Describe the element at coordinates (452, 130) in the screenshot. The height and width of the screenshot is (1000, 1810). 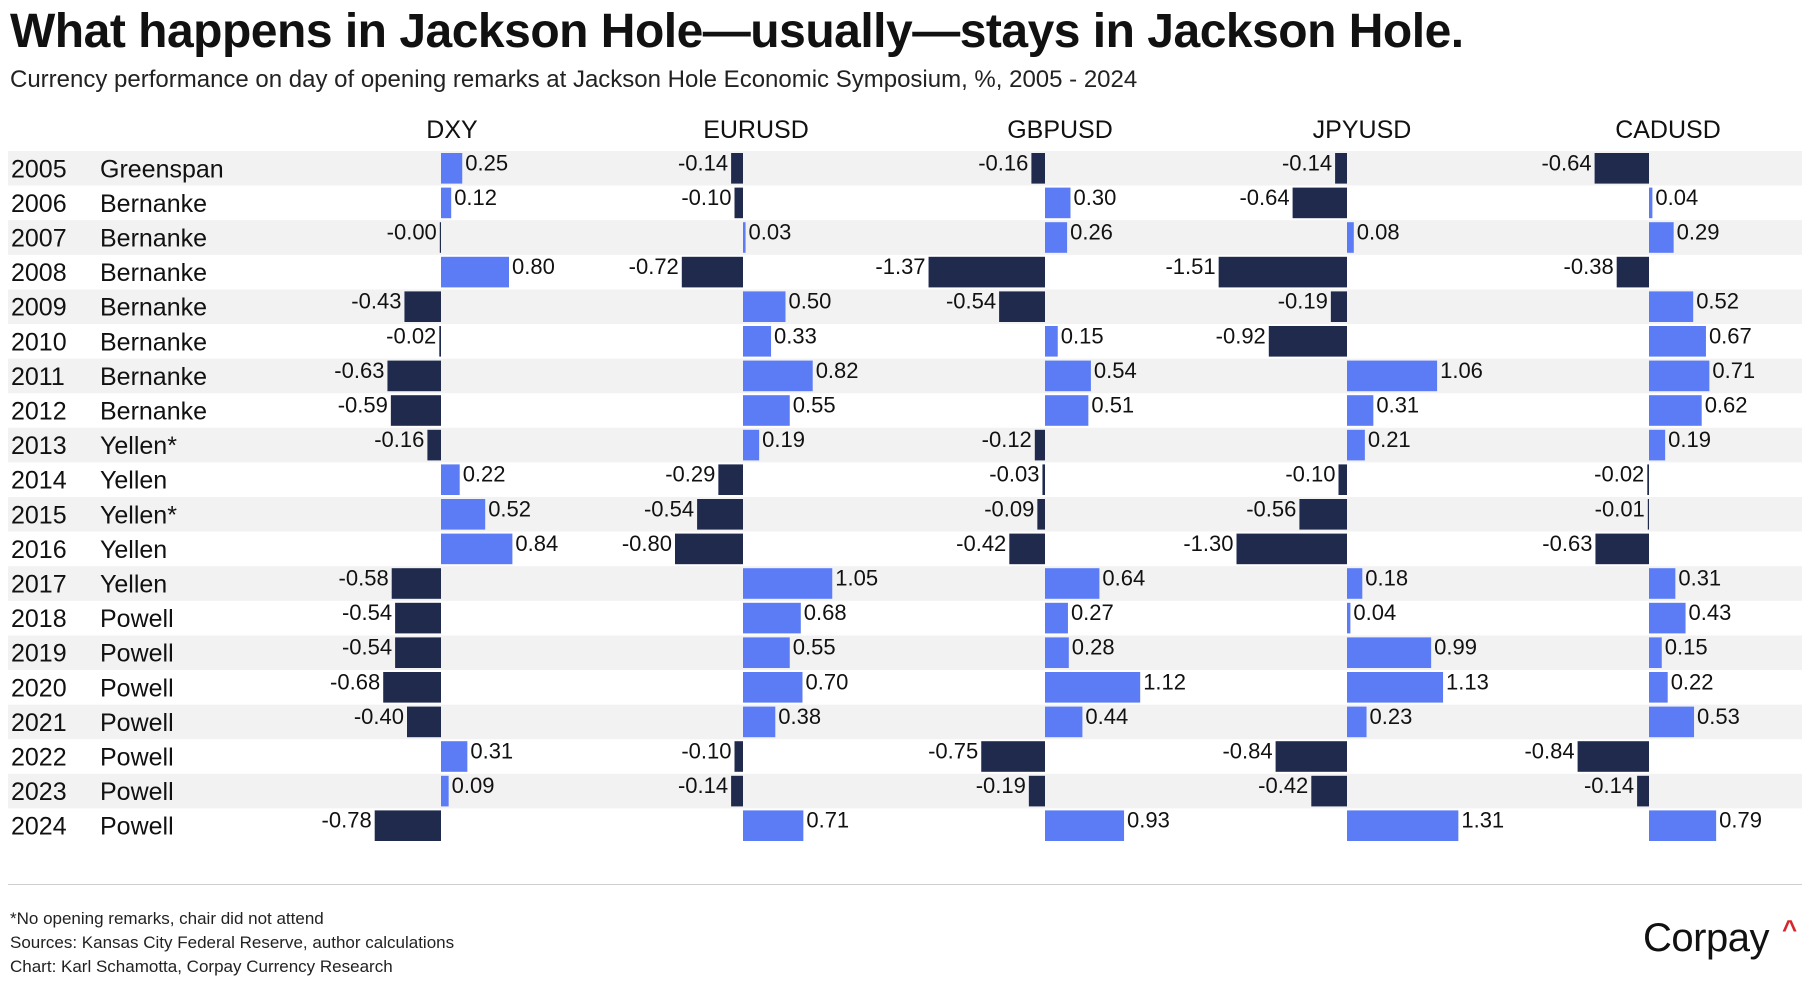
I see `panel-header: DXY` at that location.